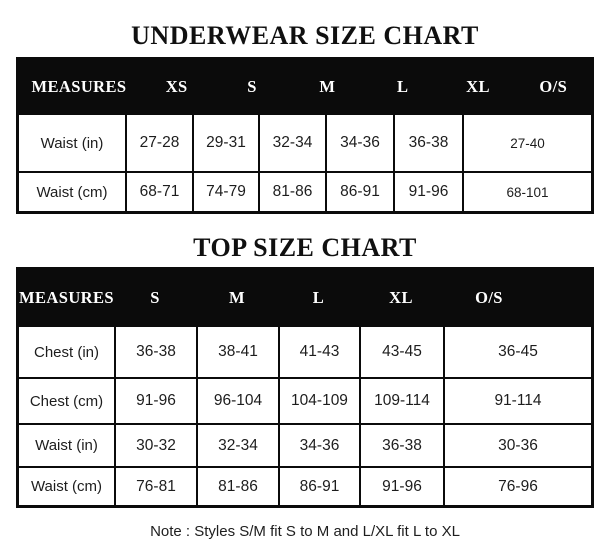  Describe the element at coordinates (158, 143) in the screenshot. I see `table-cell: 27-28` at that location.